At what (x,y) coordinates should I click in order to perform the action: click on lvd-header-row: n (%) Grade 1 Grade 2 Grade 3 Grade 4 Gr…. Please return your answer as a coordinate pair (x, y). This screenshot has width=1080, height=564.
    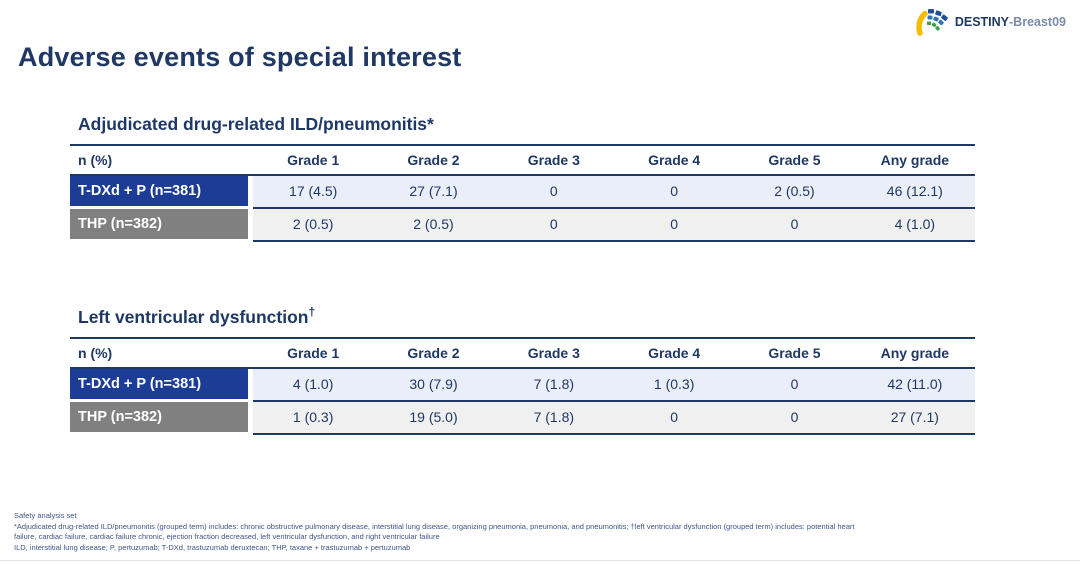
    Looking at the image, I should click on (522, 352).